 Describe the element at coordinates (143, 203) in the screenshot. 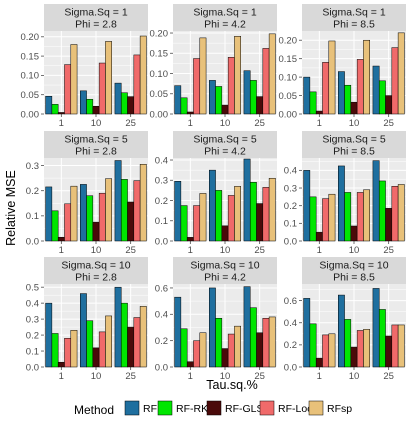

I see `bar-rfsp: RFsp @ 25: 0.305` at that location.